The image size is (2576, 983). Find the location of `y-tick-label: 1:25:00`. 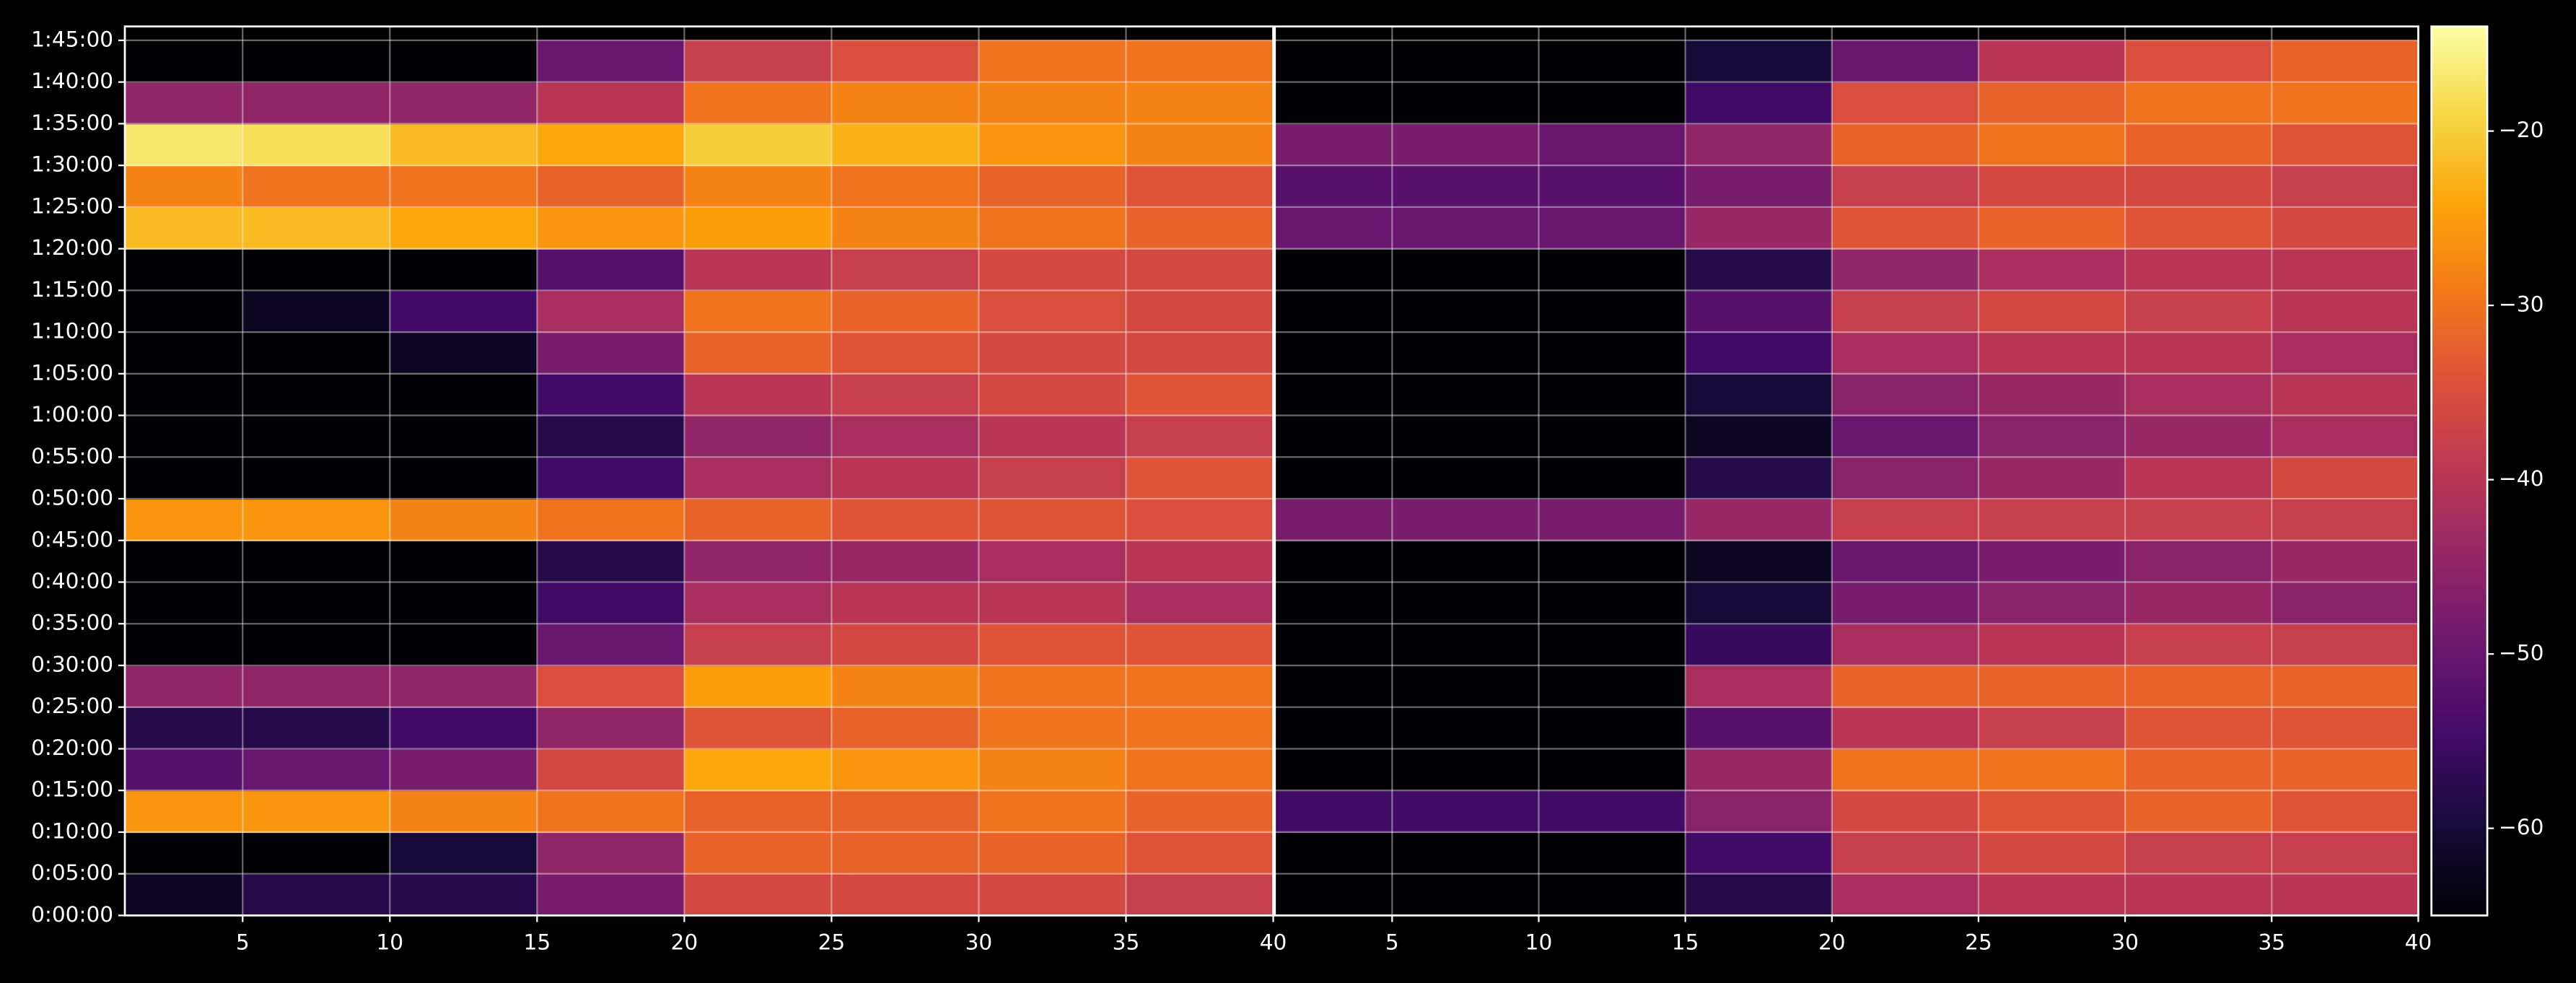

y-tick-label: 1:25:00 is located at coordinates (72, 205).